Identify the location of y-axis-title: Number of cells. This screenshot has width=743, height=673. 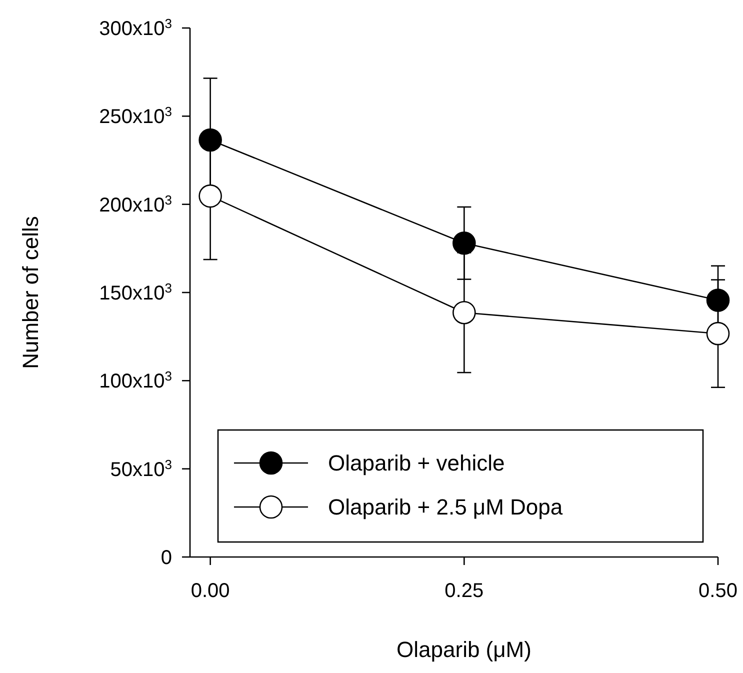
(30, 292).